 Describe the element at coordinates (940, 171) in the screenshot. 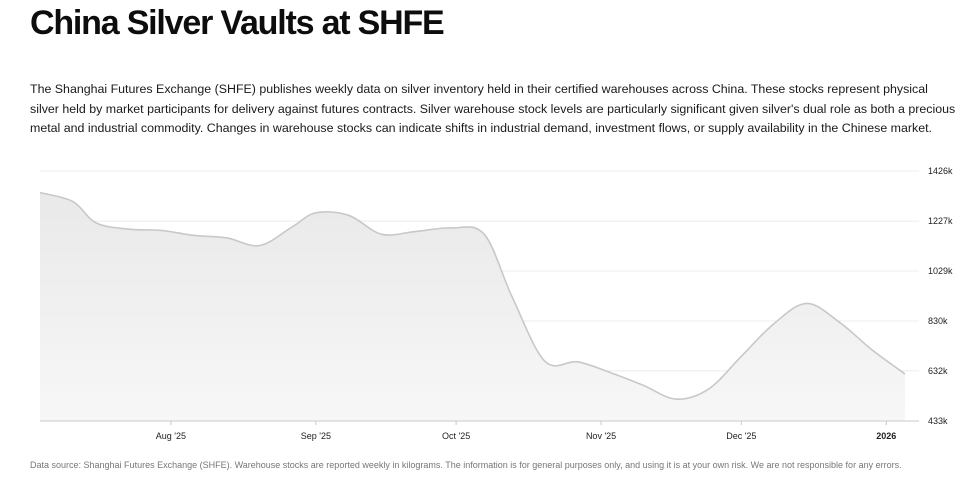

I see `y-tick-label: 1426k` at that location.